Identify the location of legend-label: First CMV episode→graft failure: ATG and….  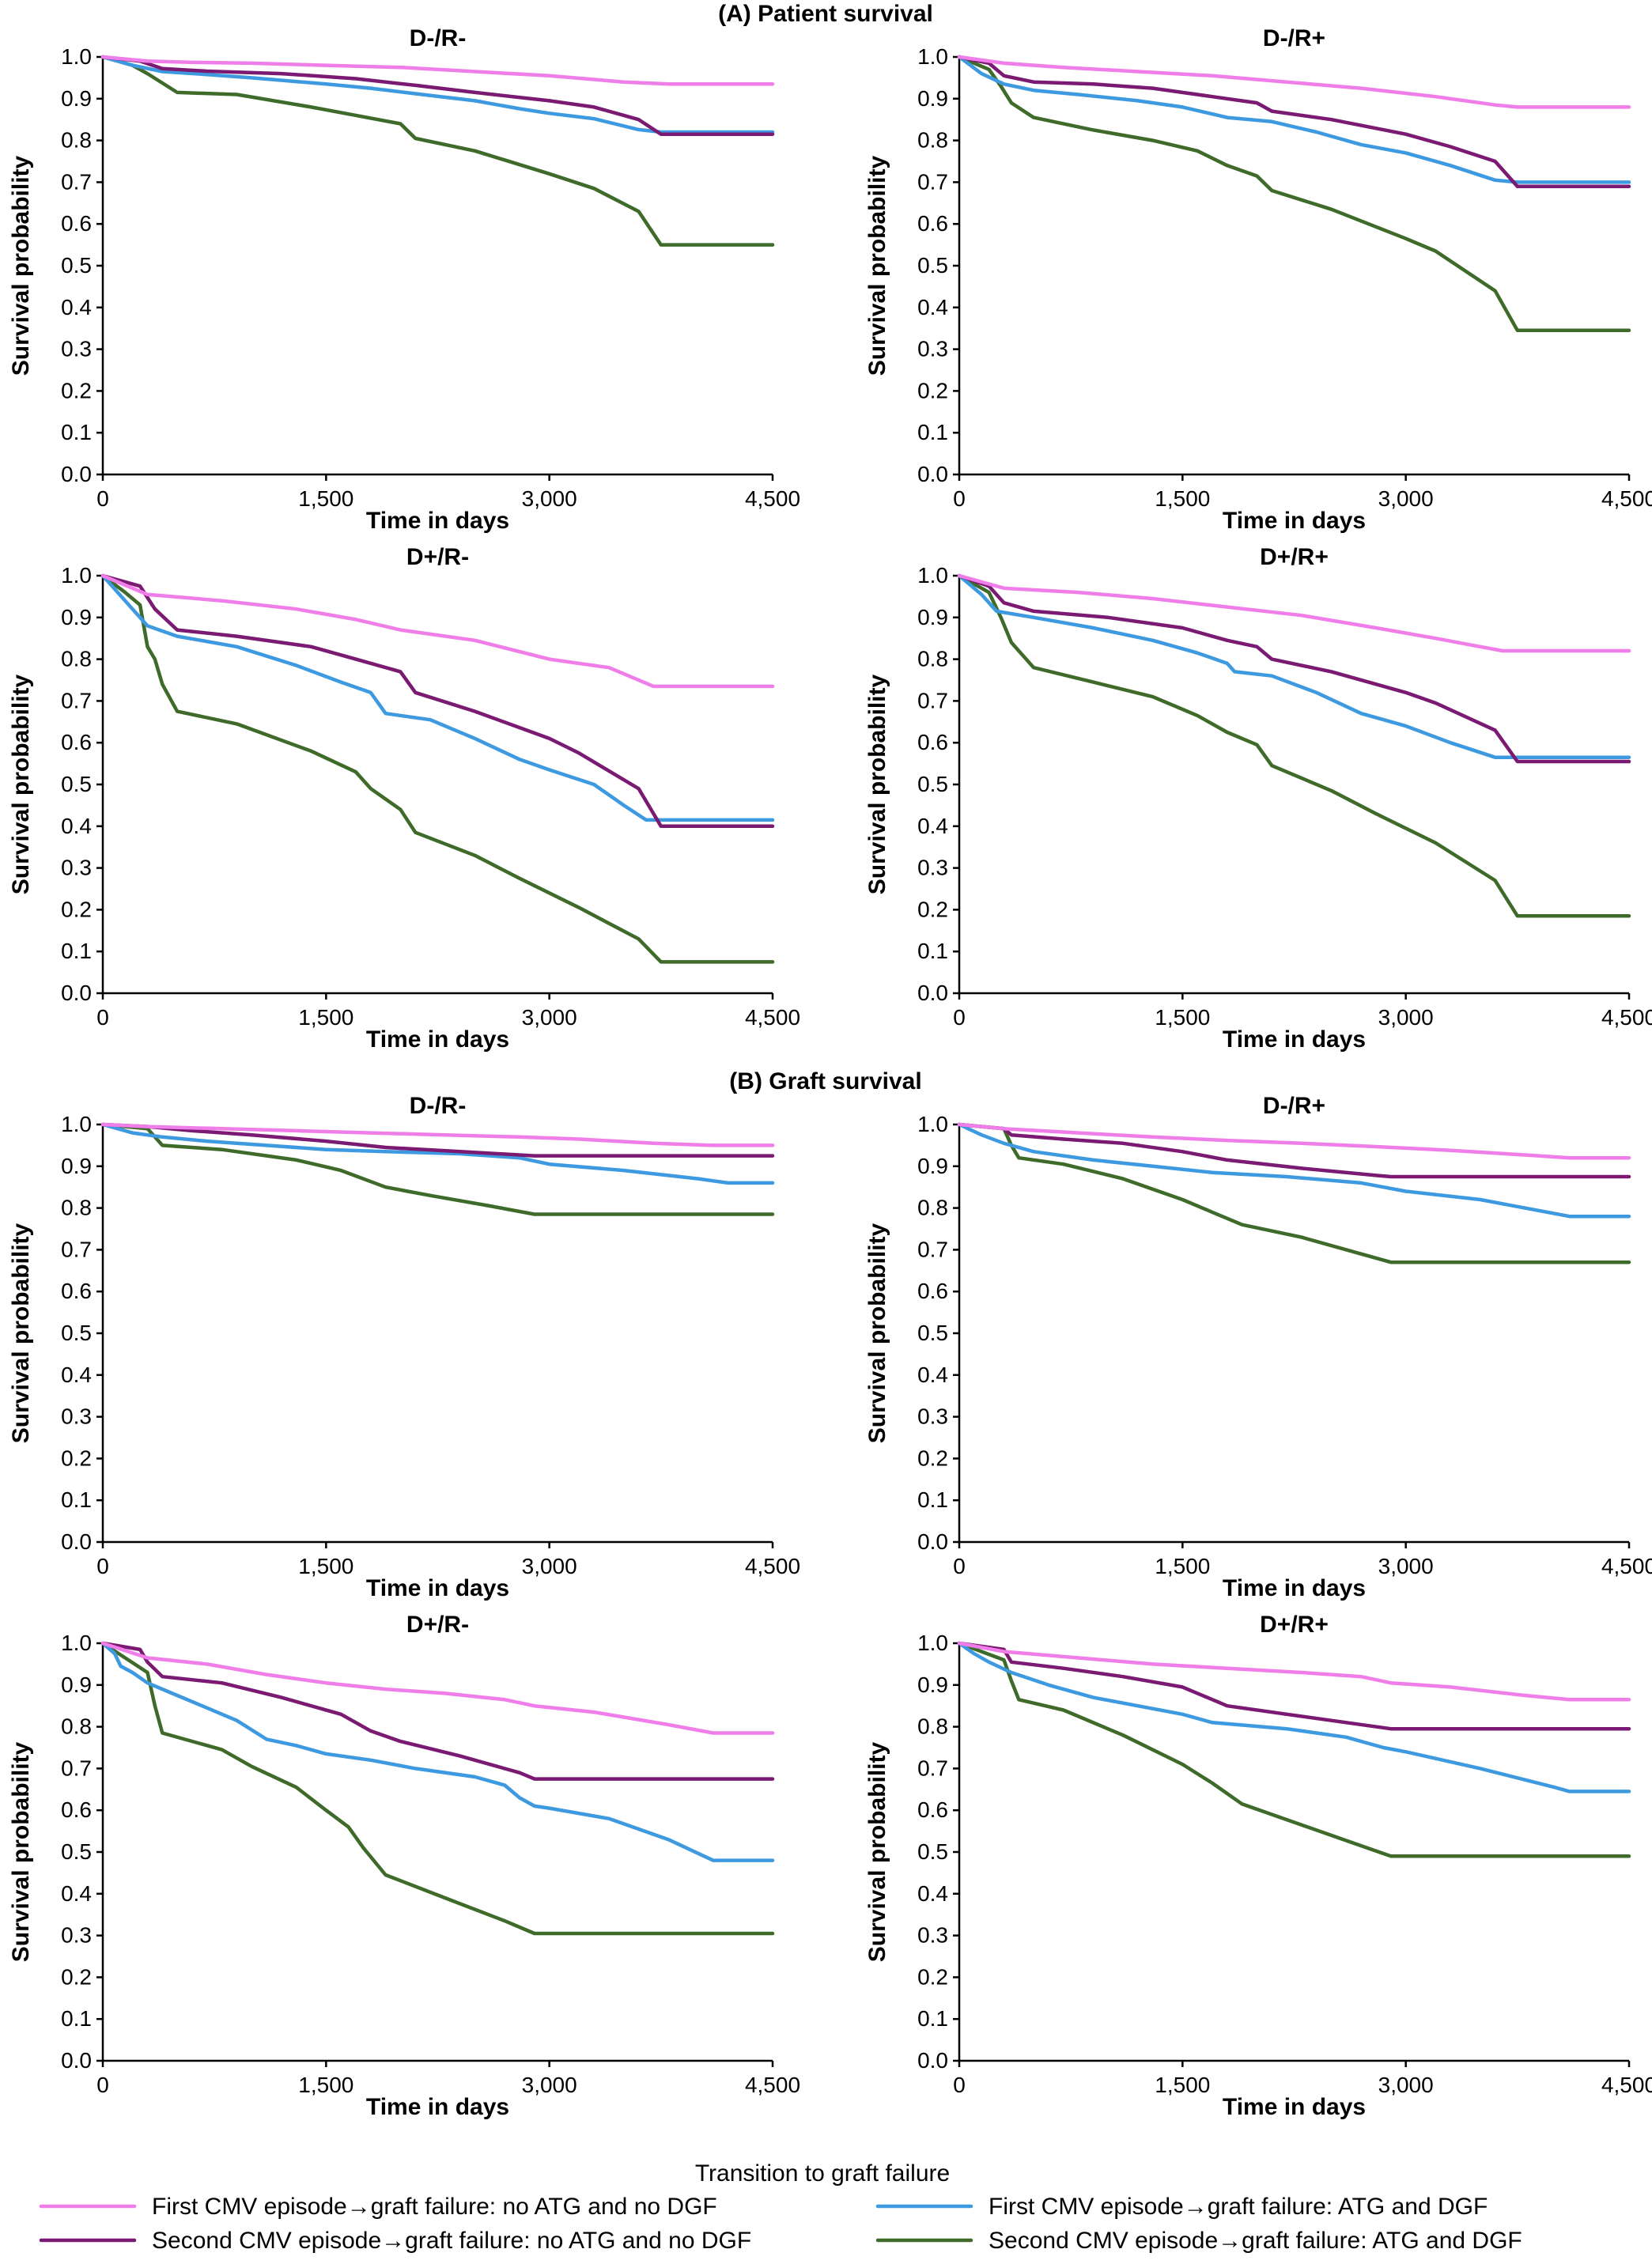
(1238, 2207).